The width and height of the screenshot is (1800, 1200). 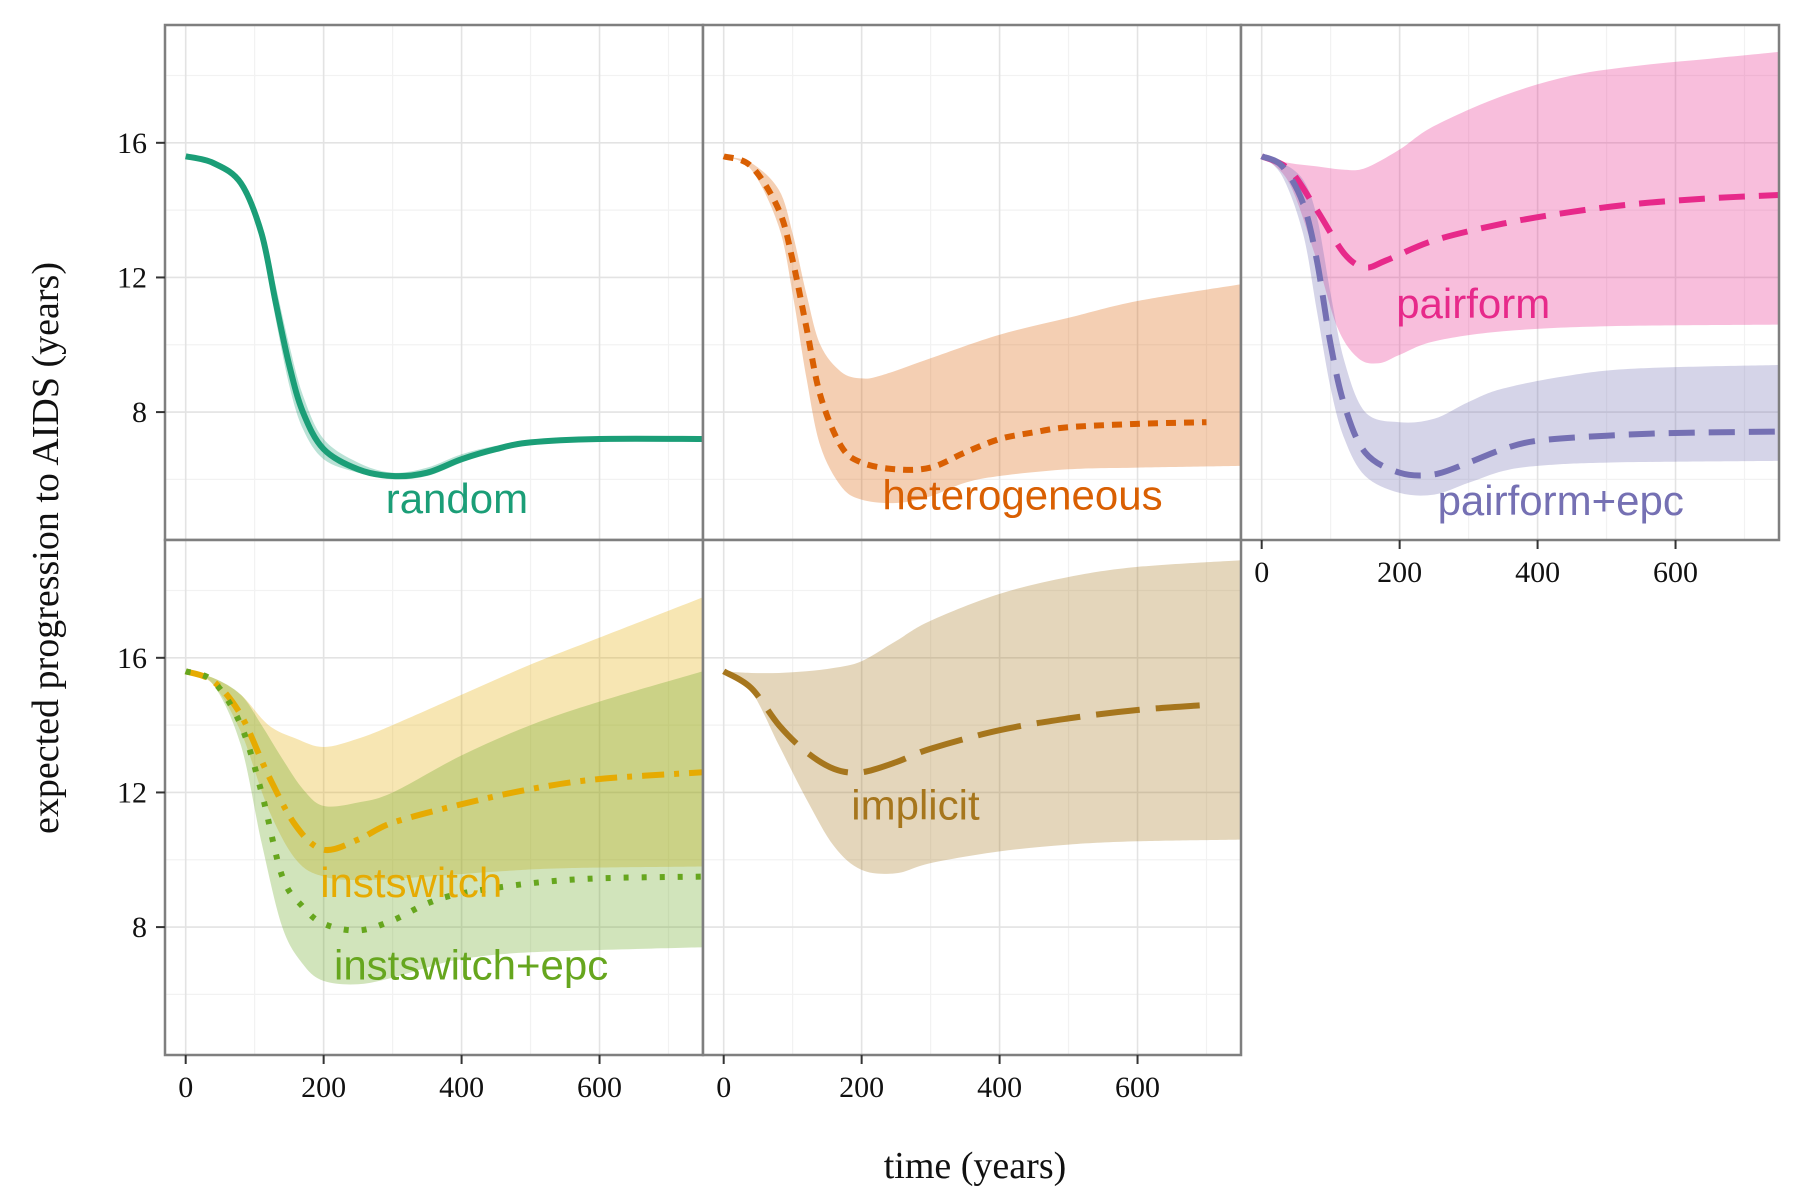 What do you see at coordinates (964, 313) in the screenshot?
I see `line-heterogeneous` at bounding box center [964, 313].